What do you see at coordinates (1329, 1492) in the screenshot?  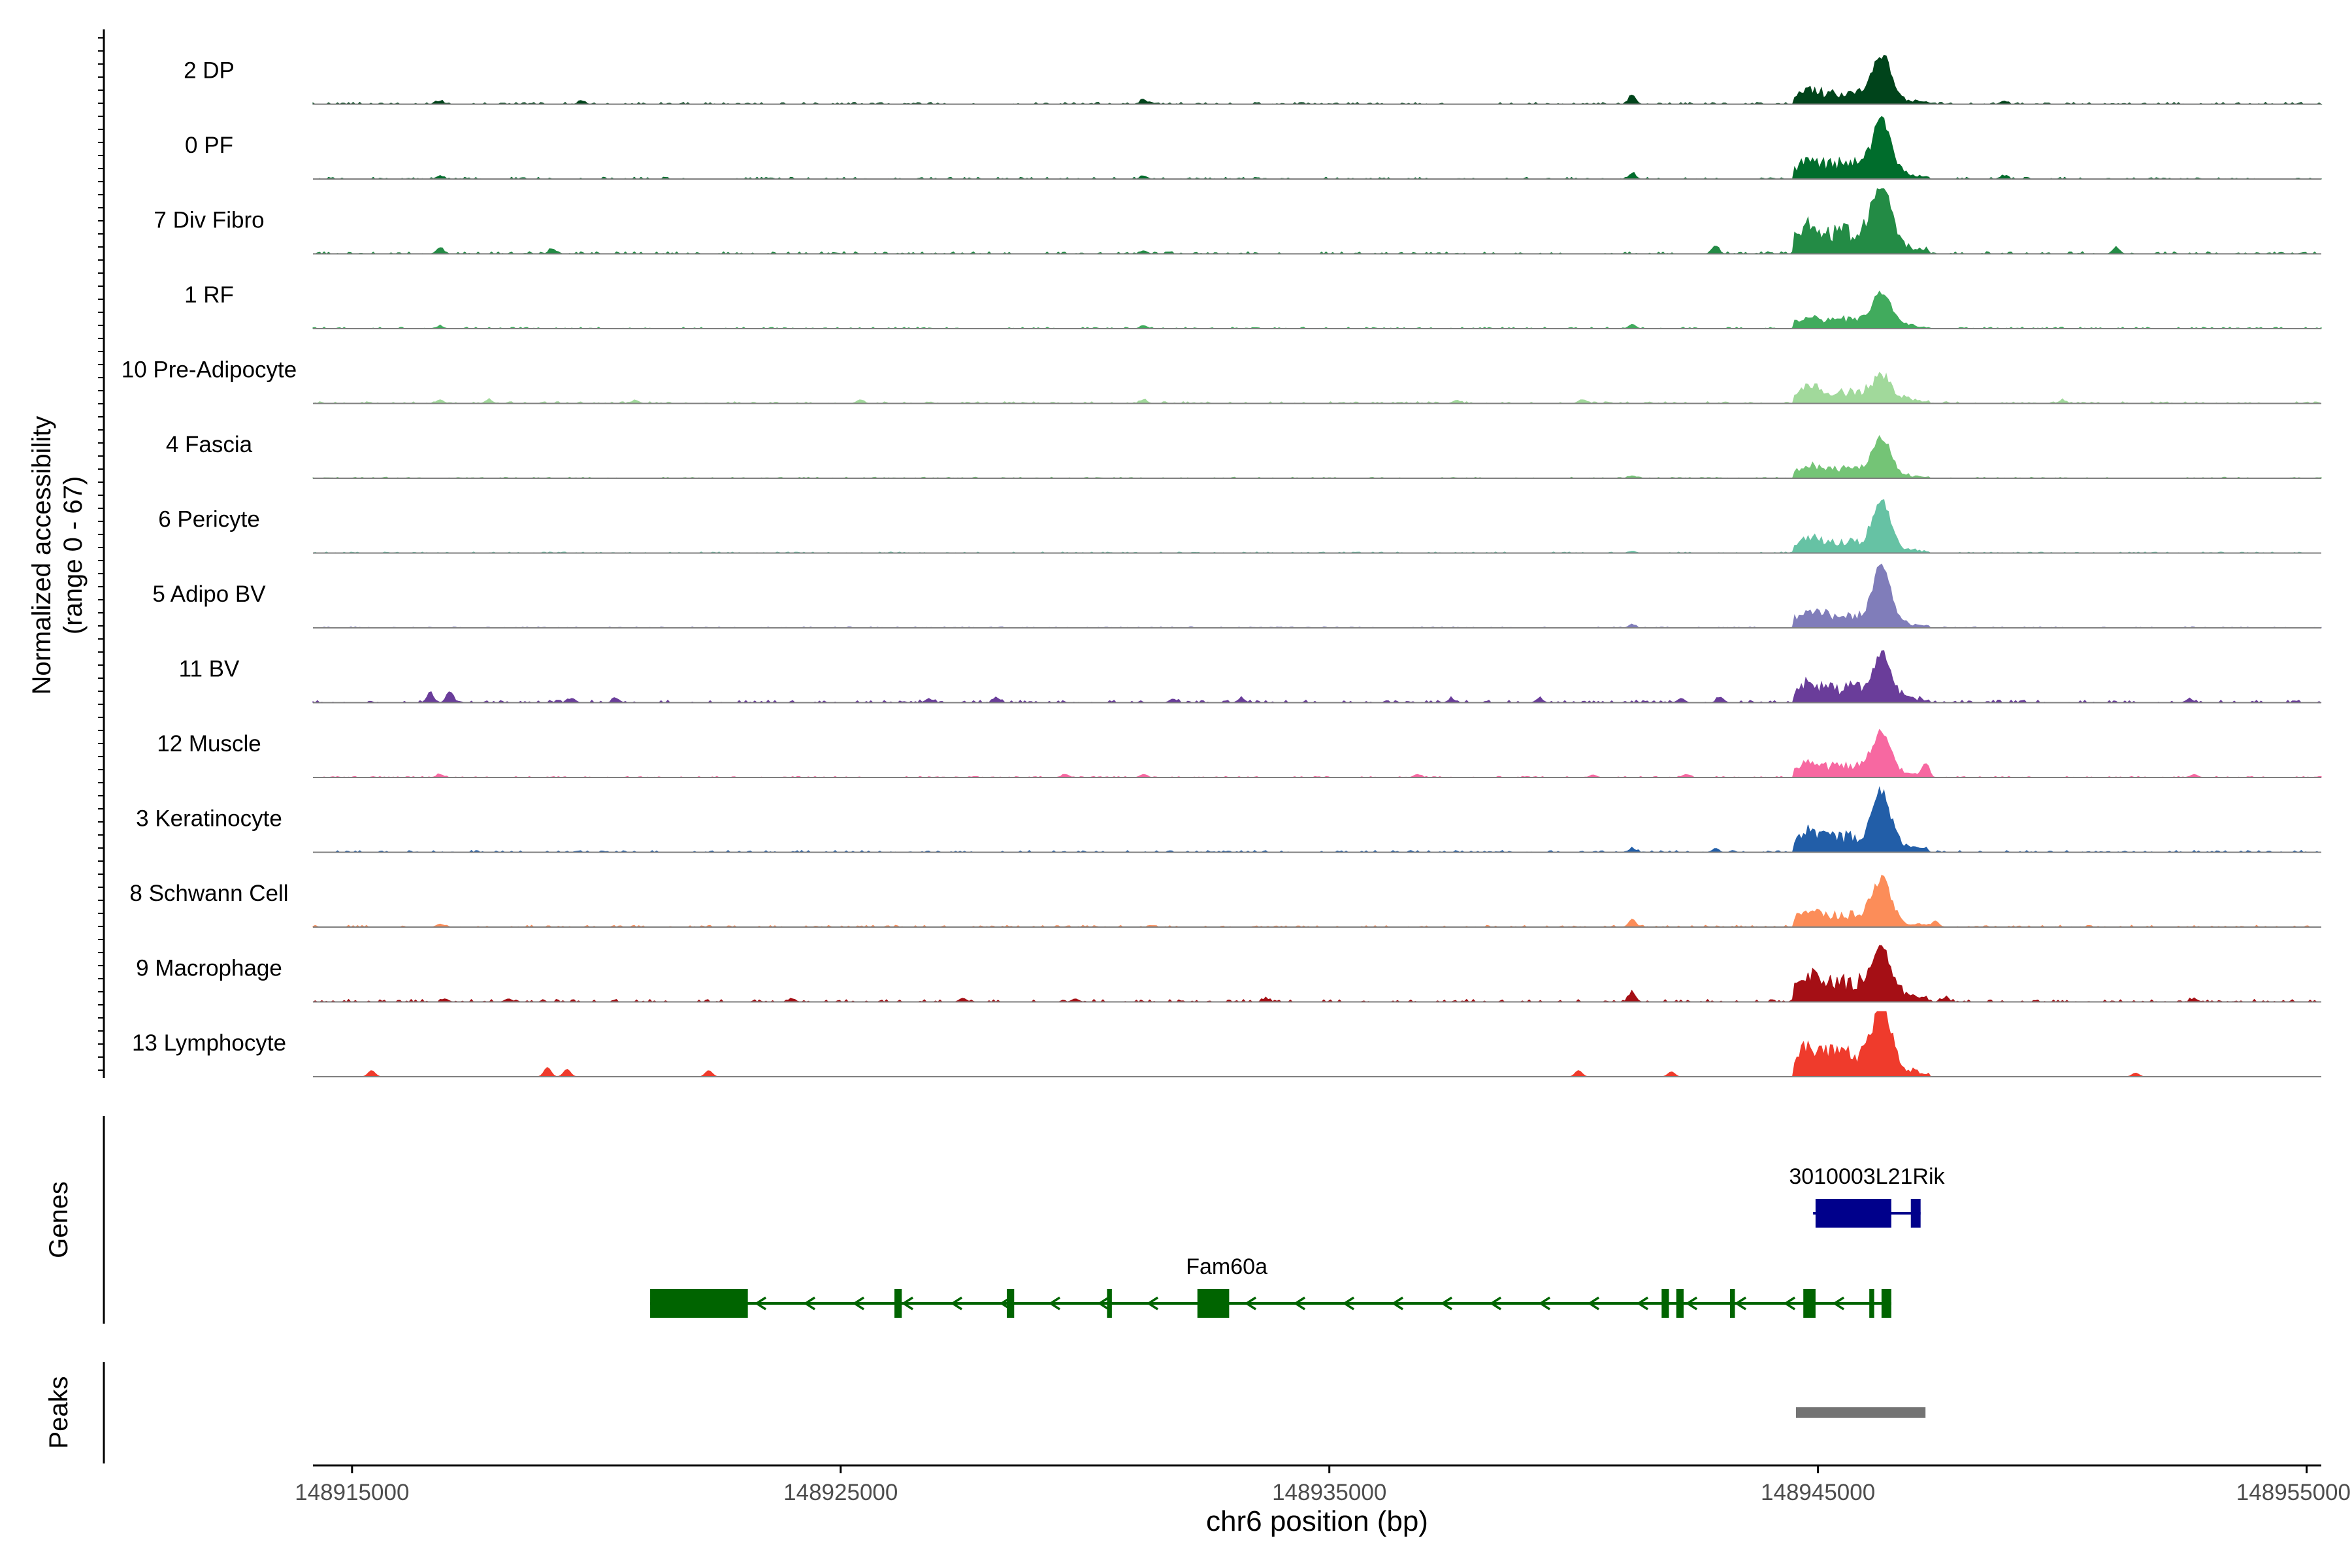 I see `x-tick-label: 148935000` at bounding box center [1329, 1492].